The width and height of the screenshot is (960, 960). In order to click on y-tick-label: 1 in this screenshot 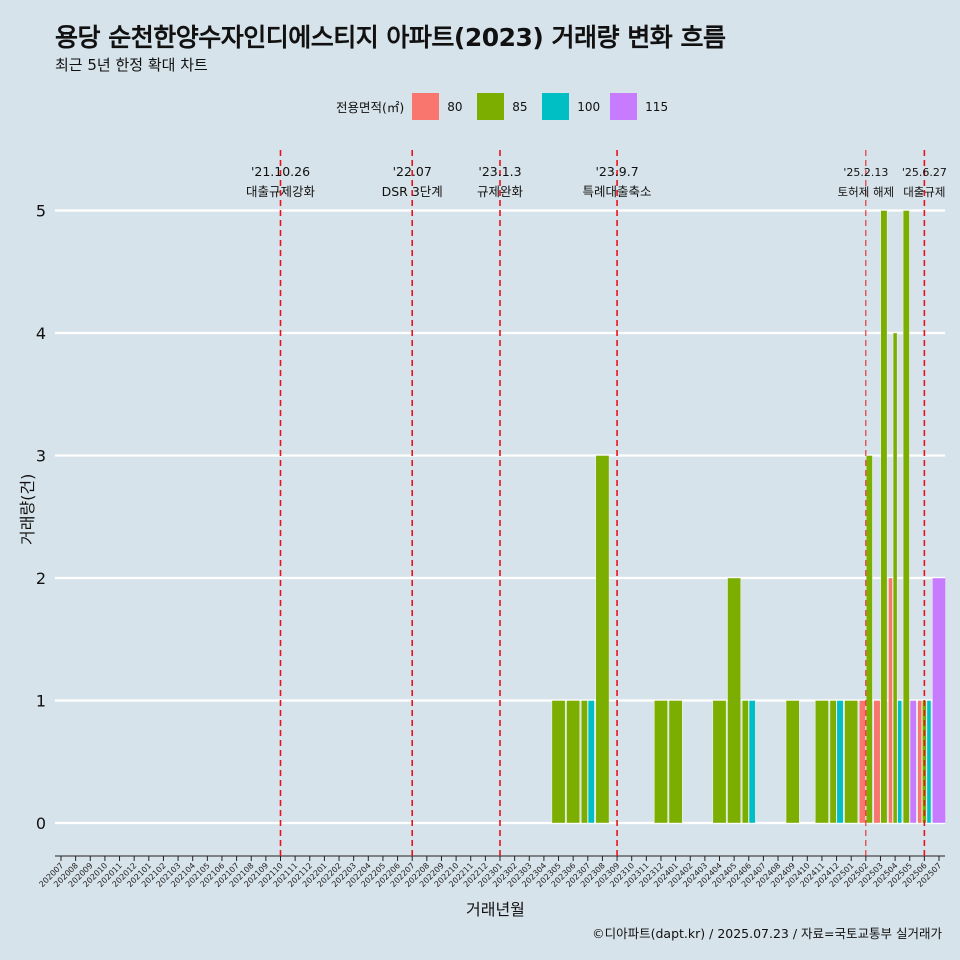, I will do `click(41, 701)`.